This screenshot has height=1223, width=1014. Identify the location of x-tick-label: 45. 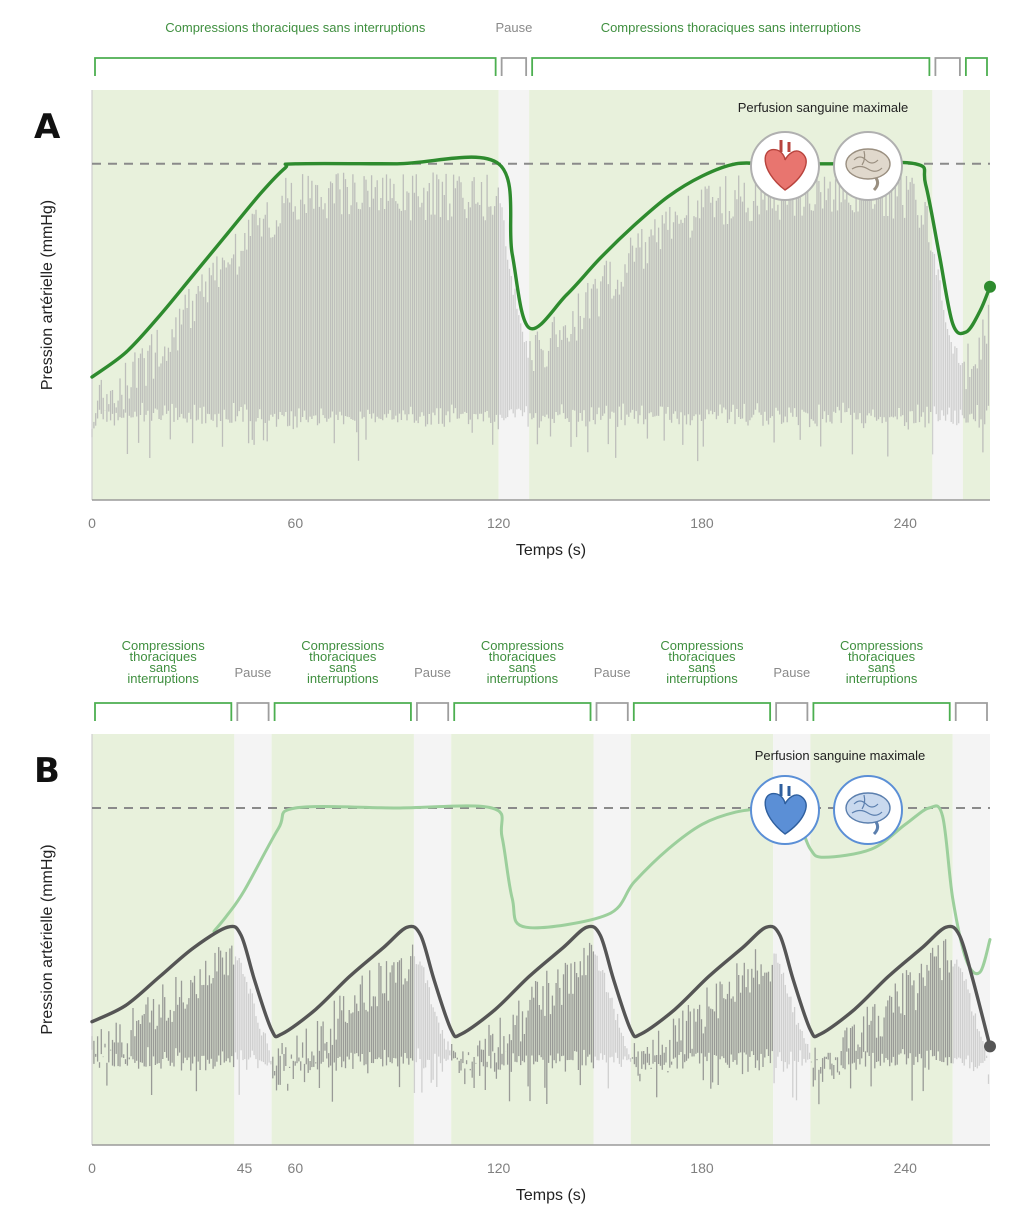
(245, 1168).